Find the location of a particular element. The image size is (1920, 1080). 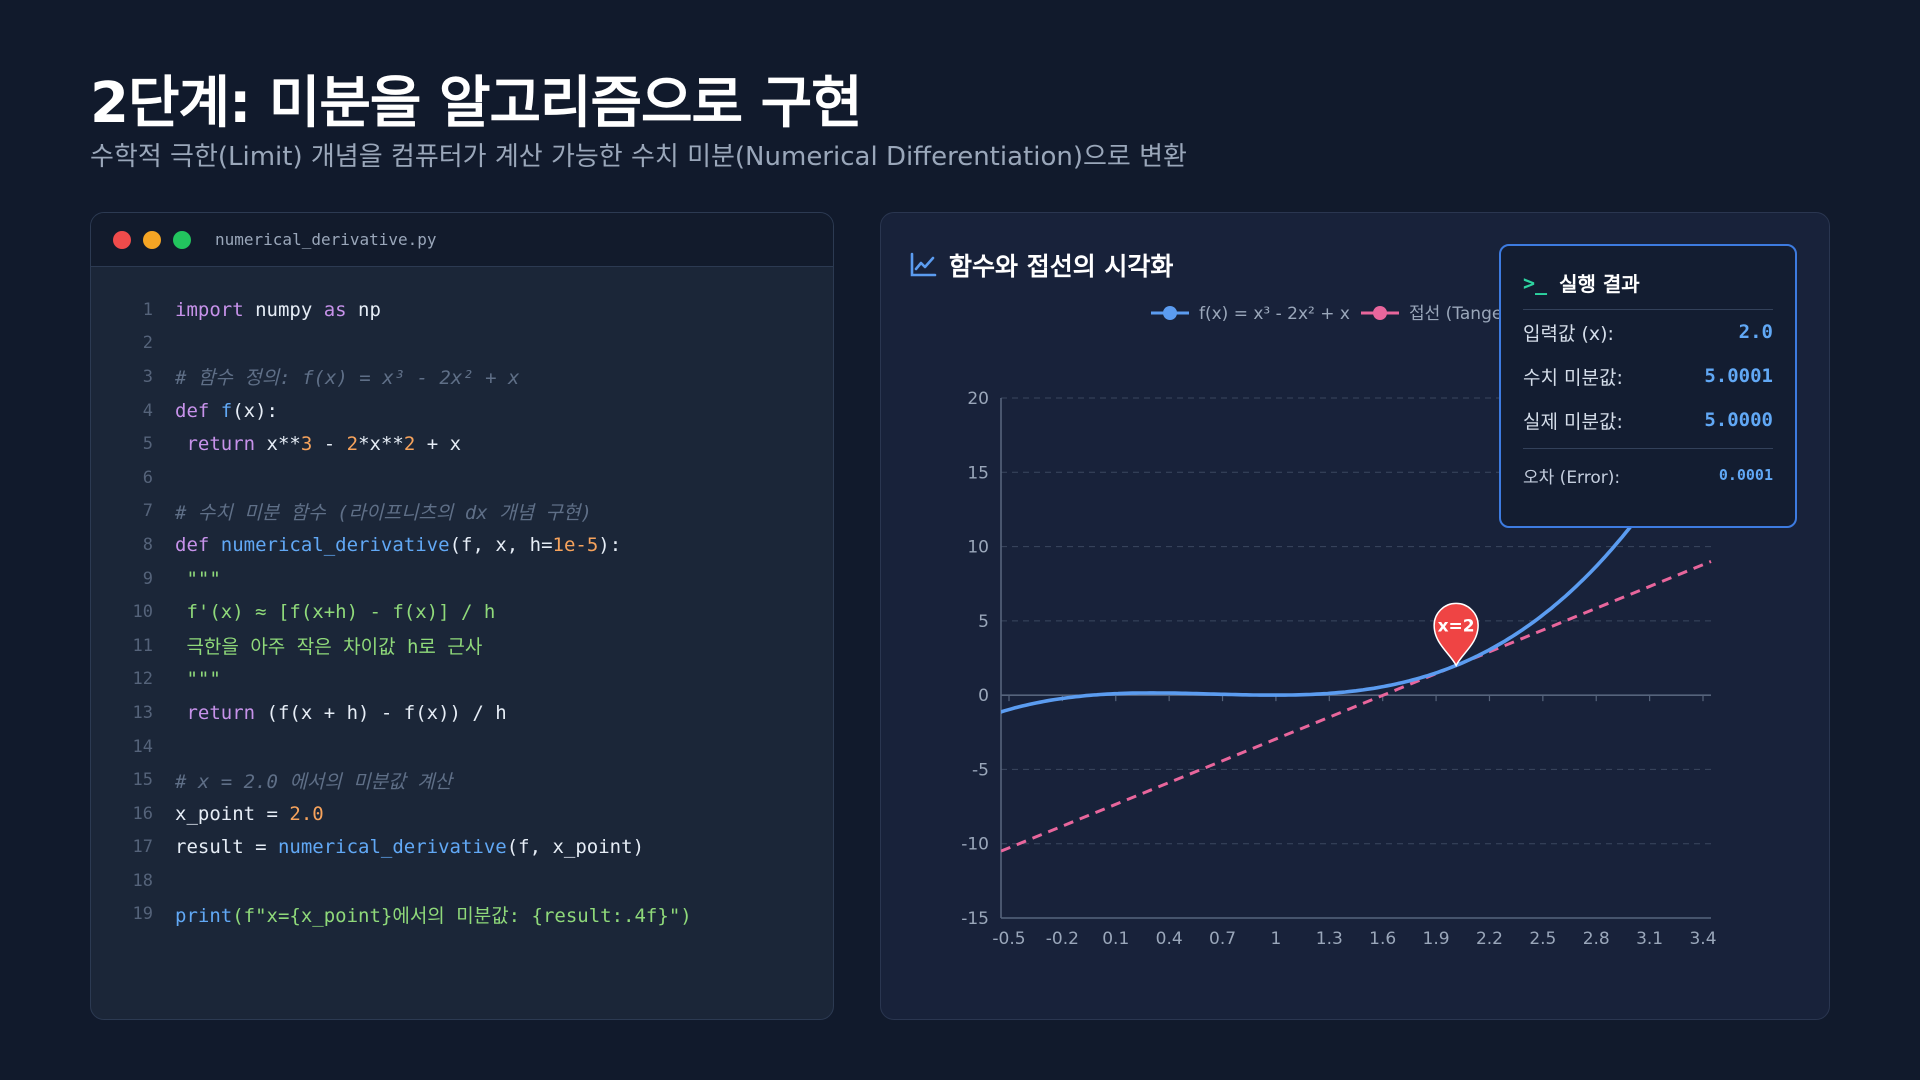

code-token: *x** is located at coordinates (381, 444).